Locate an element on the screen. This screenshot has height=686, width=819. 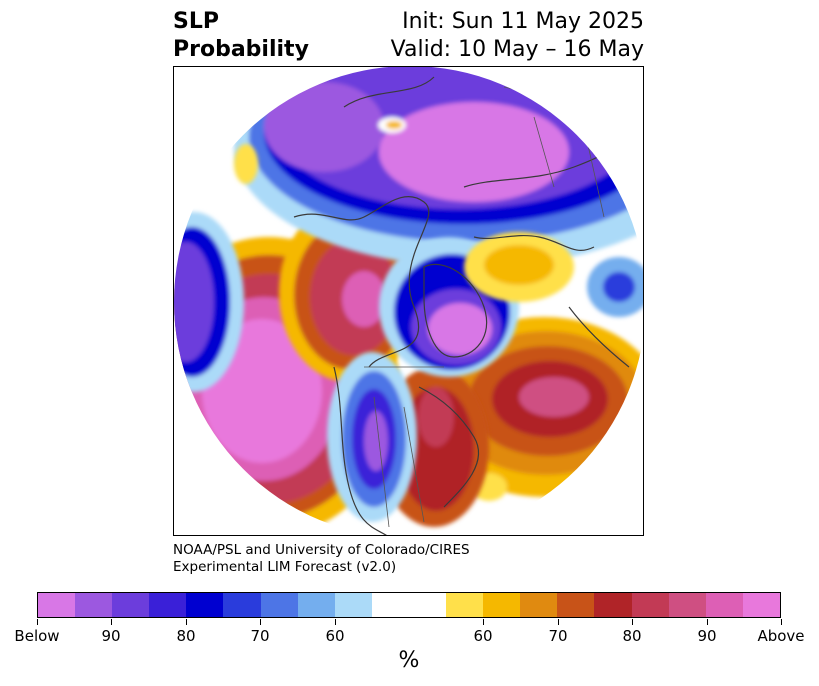
title-line-1: SLP is located at coordinates (196, 21).